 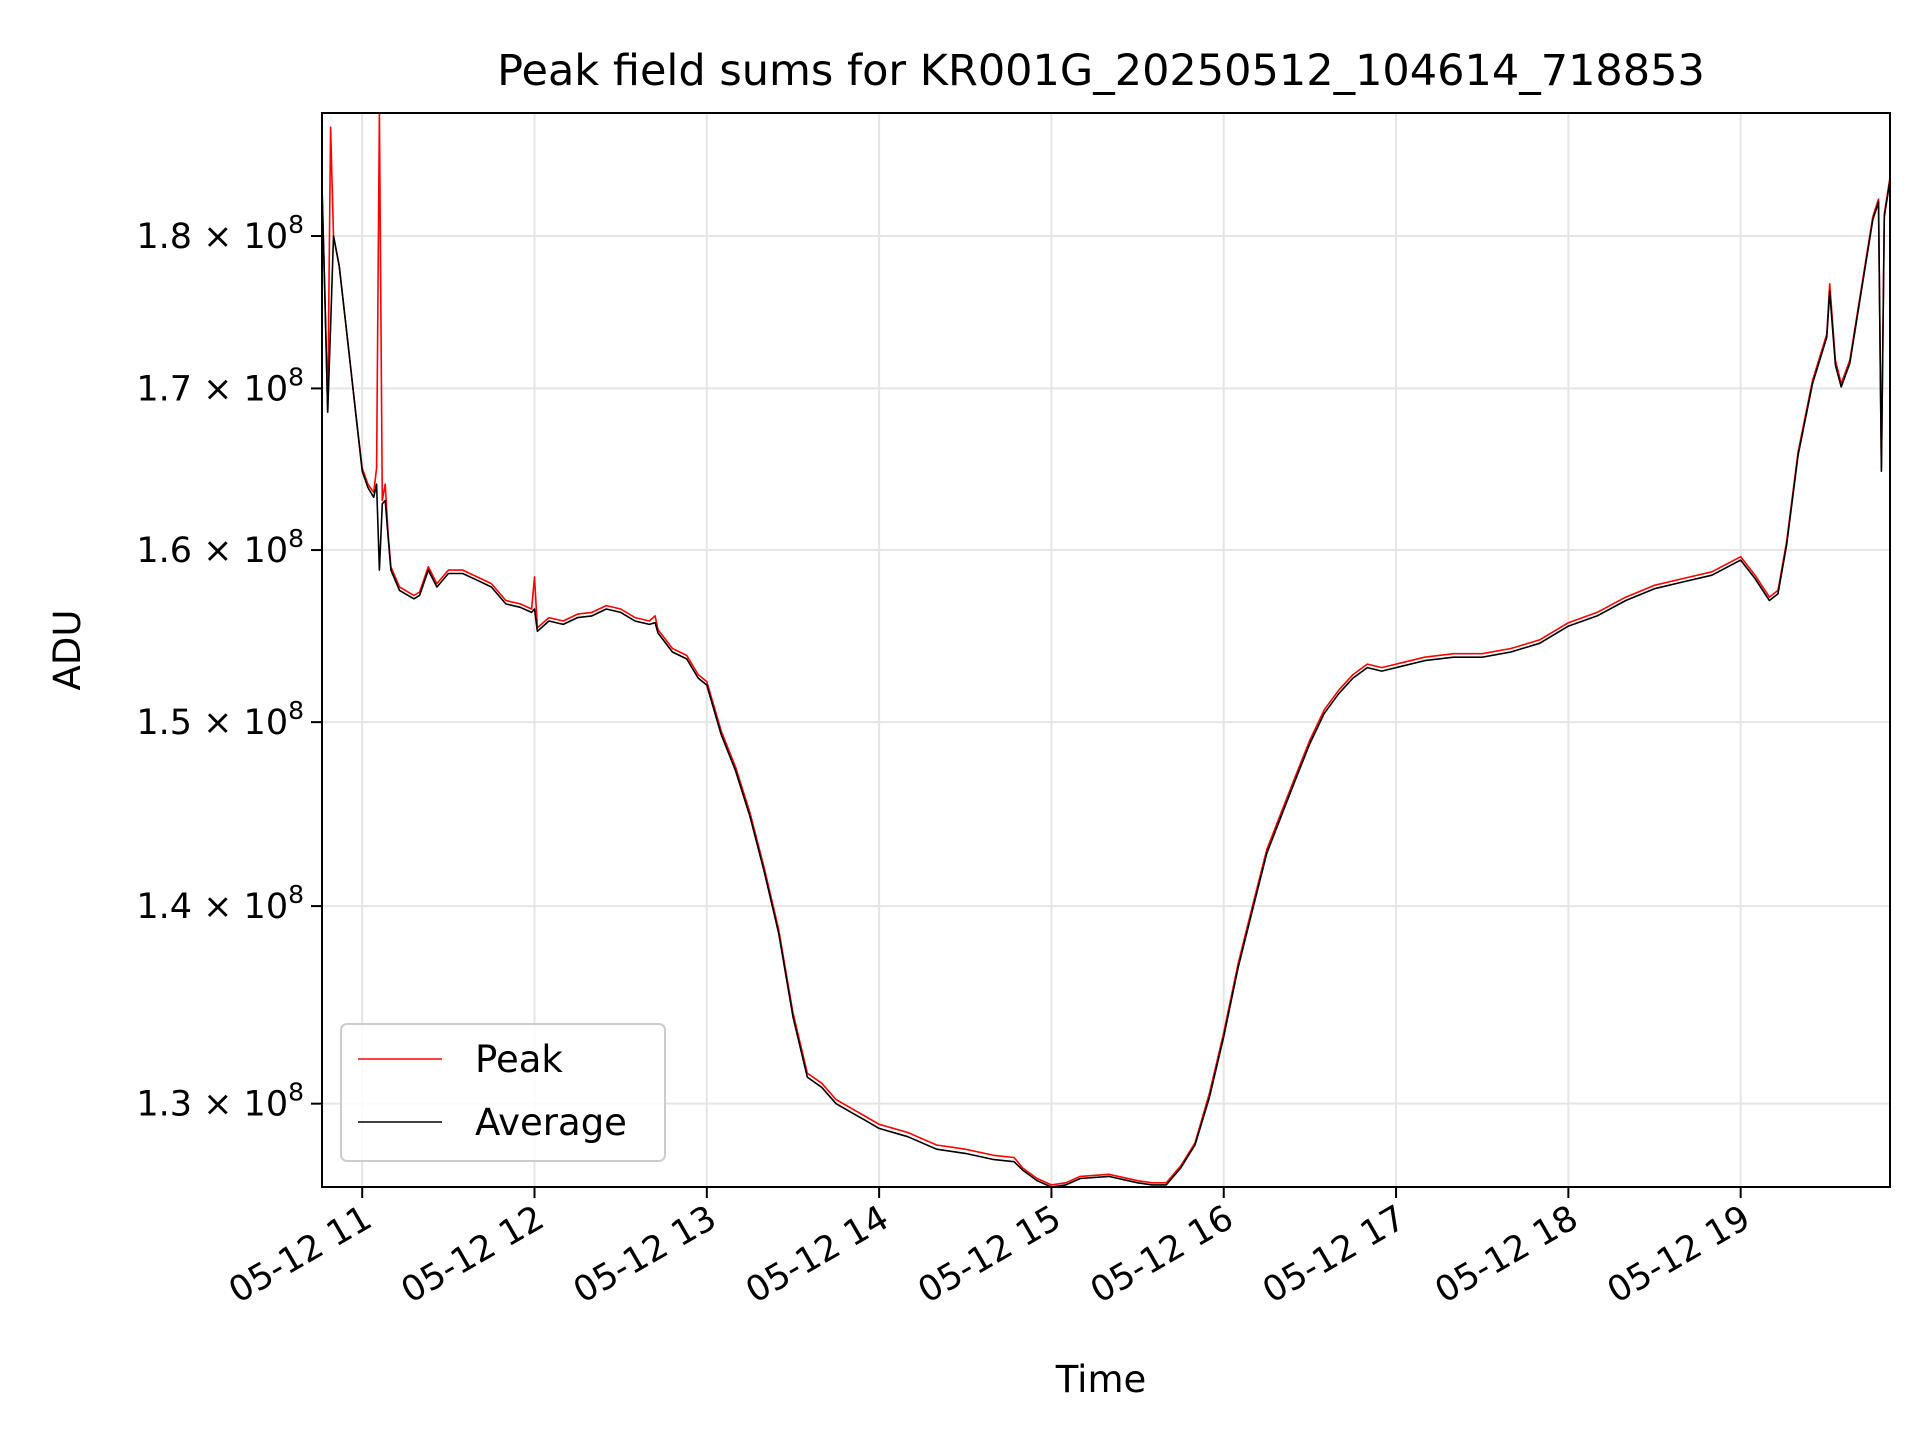 What do you see at coordinates (1101, 1379) in the screenshot?
I see `x-axis-label: Time` at bounding box center [1101, 1379].